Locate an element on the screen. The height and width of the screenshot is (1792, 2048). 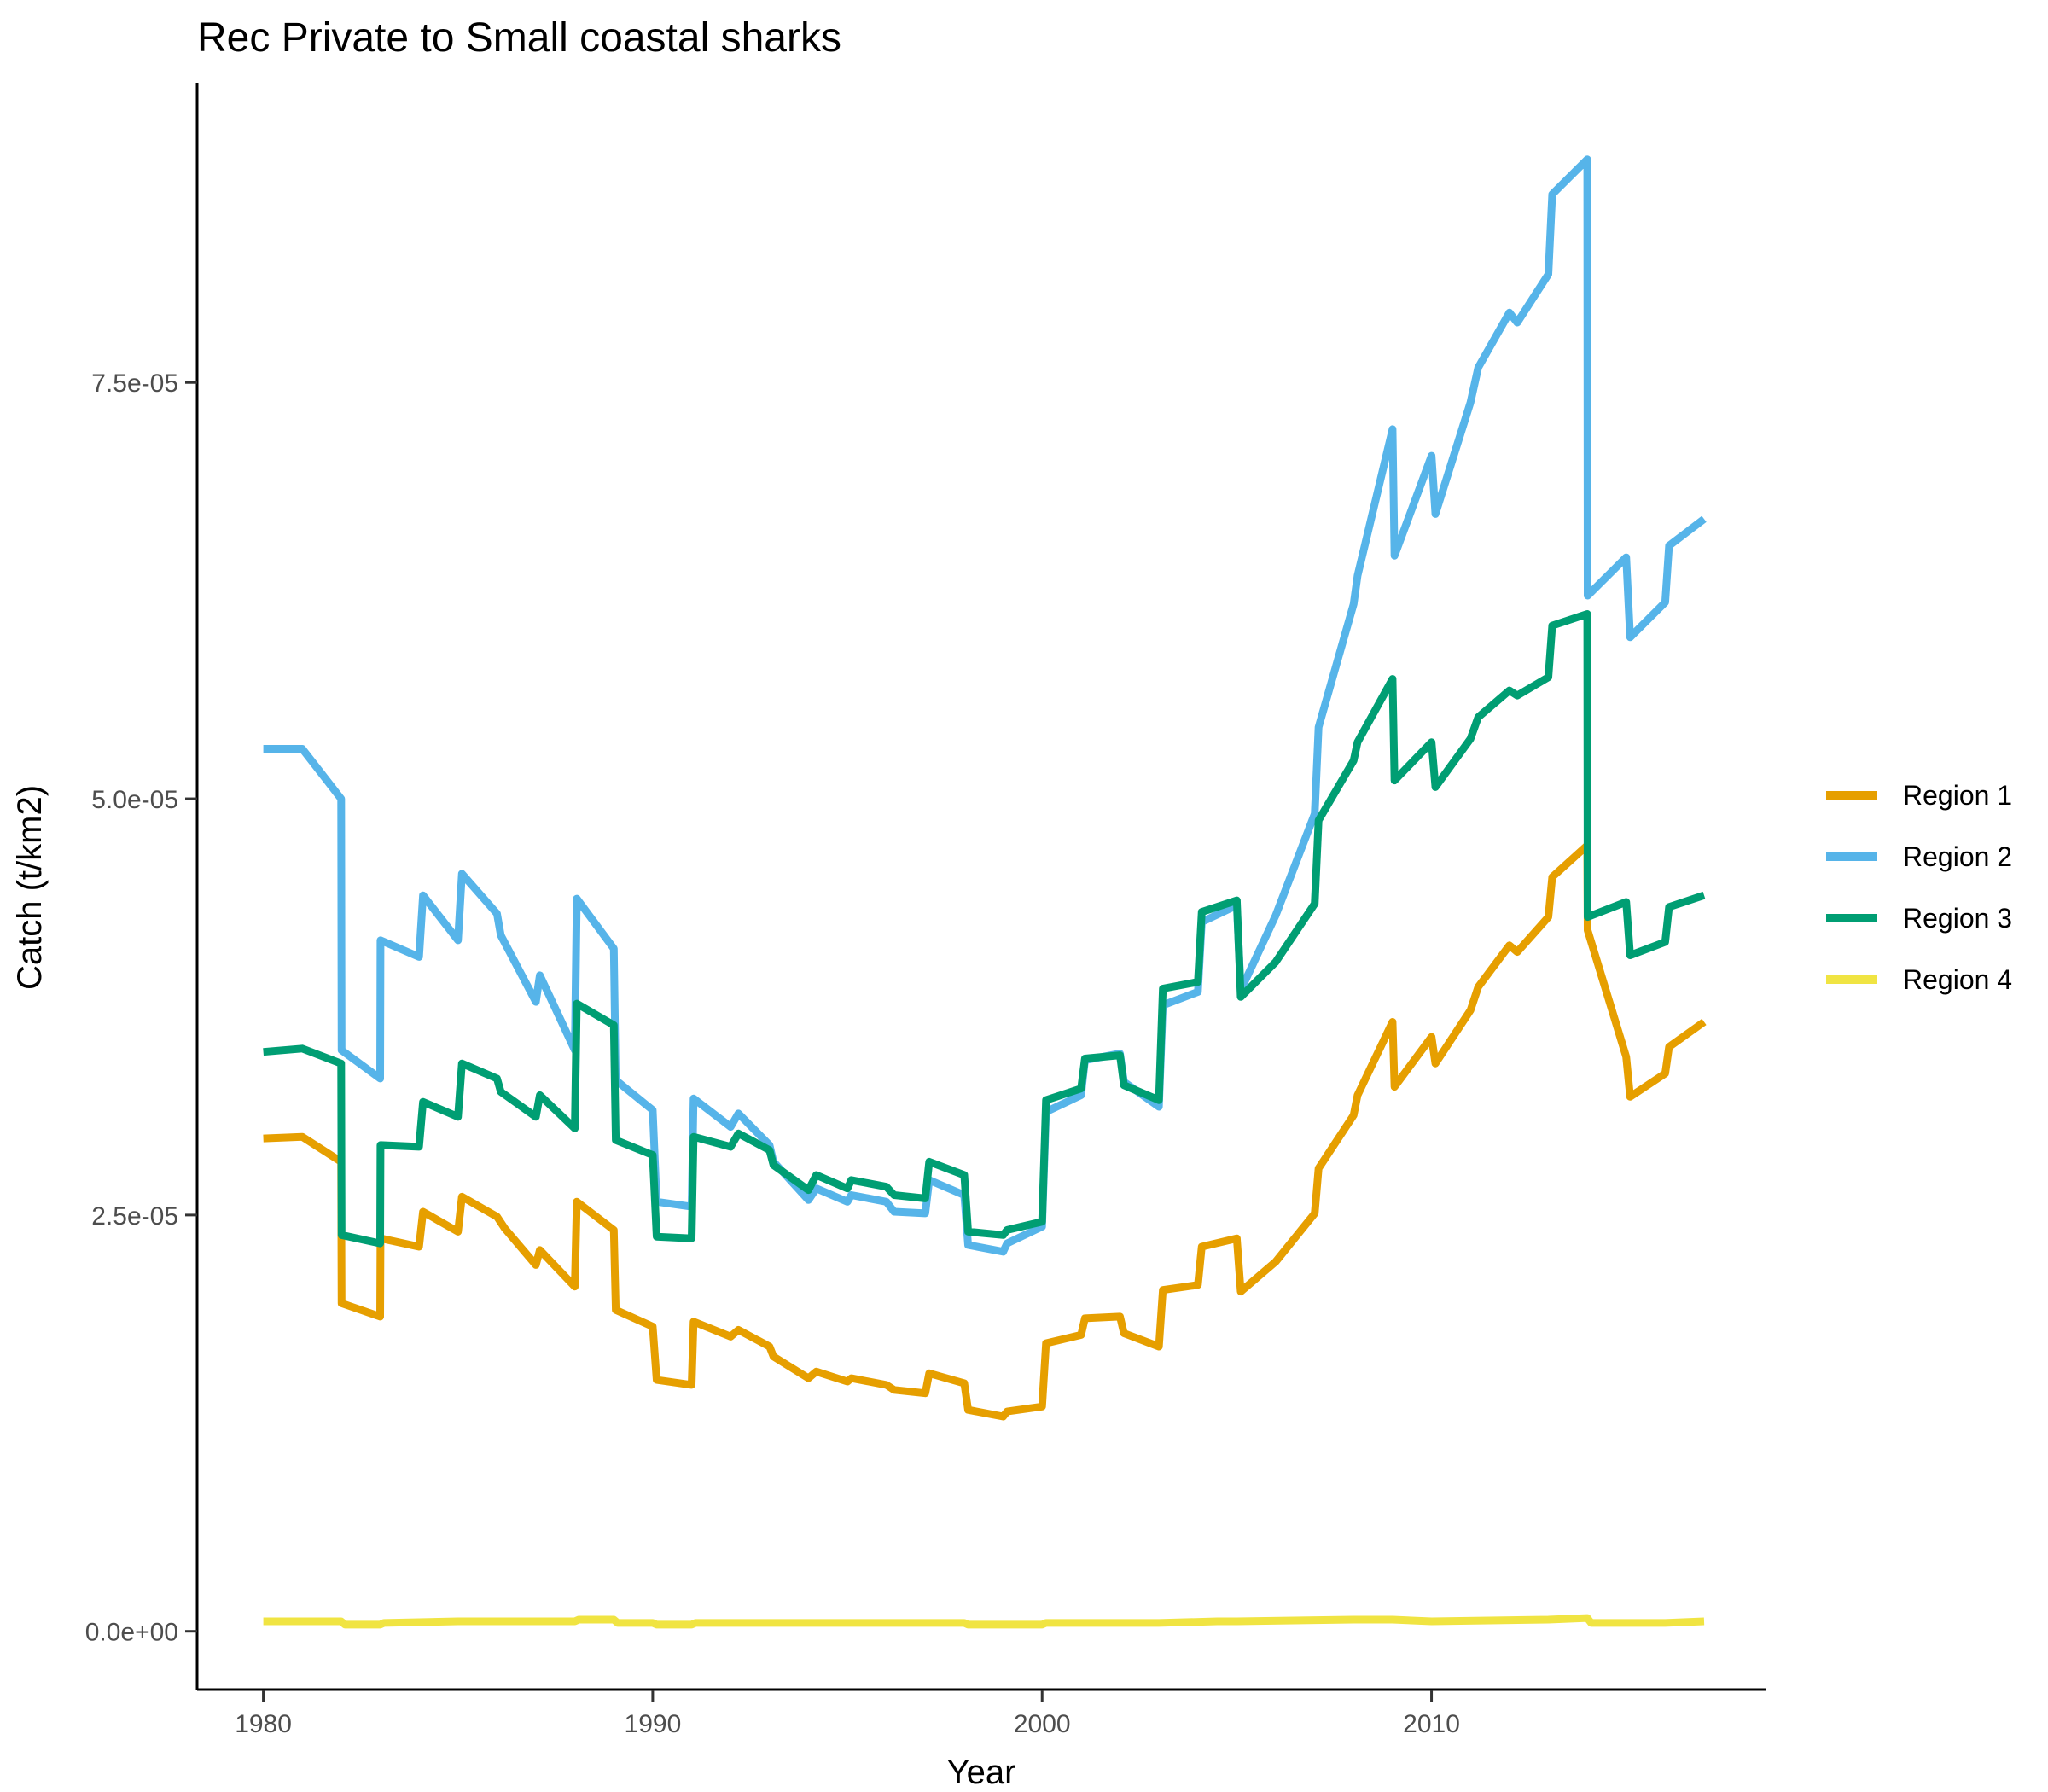
x-tick-label: 1980 is located at coordinates (263, 1724).